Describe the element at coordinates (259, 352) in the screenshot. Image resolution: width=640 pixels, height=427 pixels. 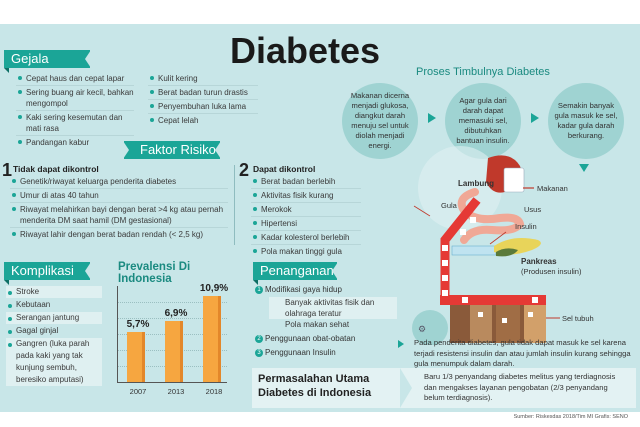
I see `number-badge: 3` at that location.